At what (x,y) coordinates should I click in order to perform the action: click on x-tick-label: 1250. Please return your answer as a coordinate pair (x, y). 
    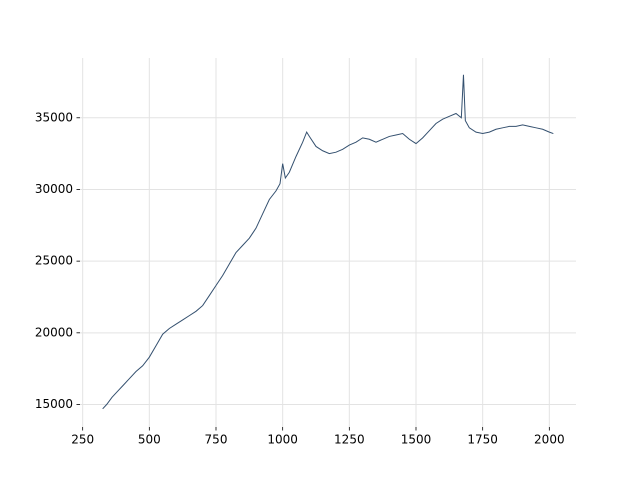
    Looking at the image, I should click on (349, 440).